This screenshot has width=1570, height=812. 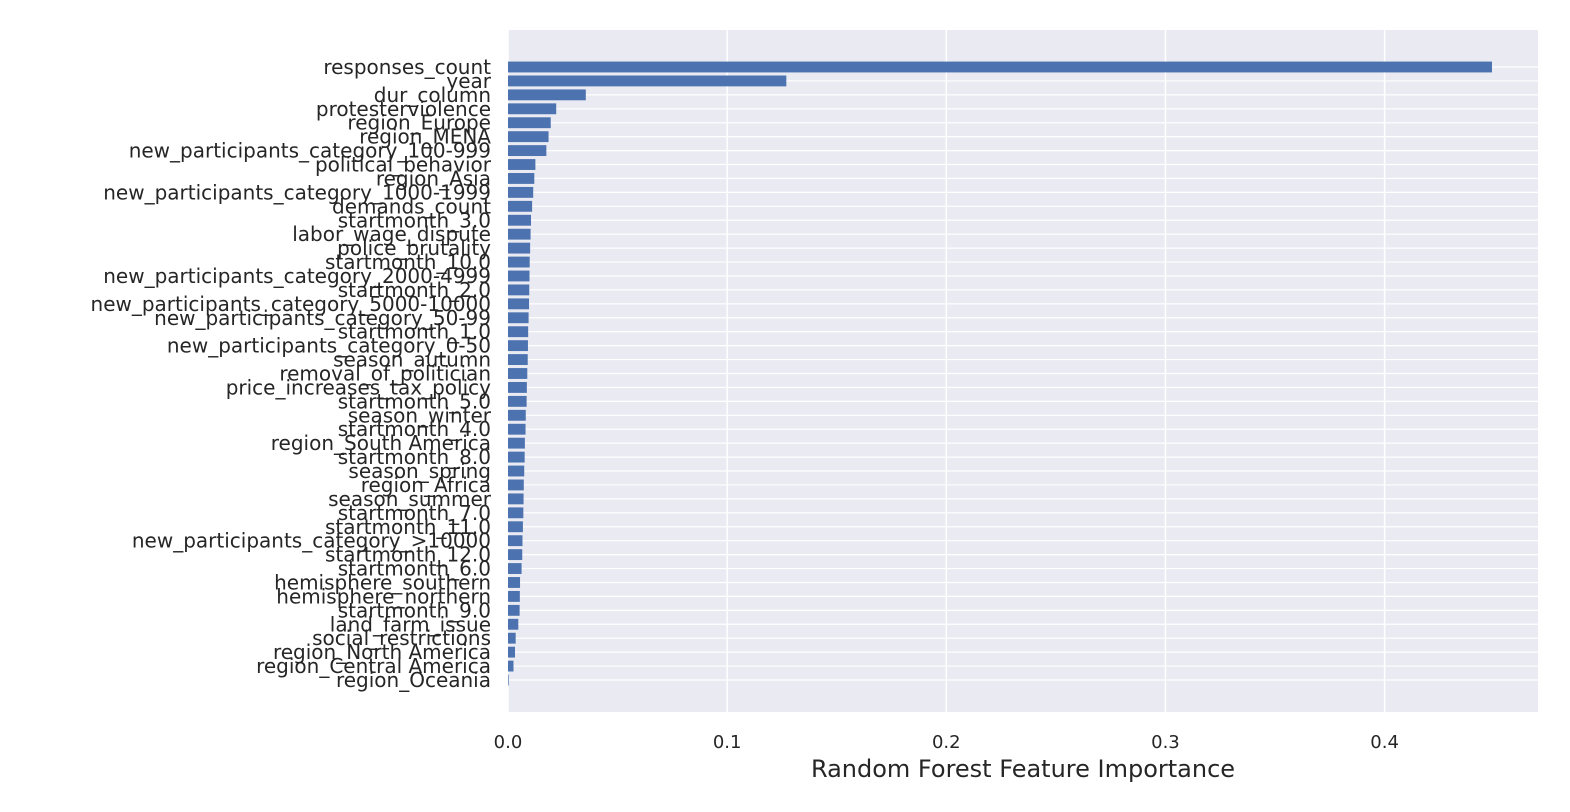 I want to click on category-label: startmonth_4.0, so click(x=414, y=429).